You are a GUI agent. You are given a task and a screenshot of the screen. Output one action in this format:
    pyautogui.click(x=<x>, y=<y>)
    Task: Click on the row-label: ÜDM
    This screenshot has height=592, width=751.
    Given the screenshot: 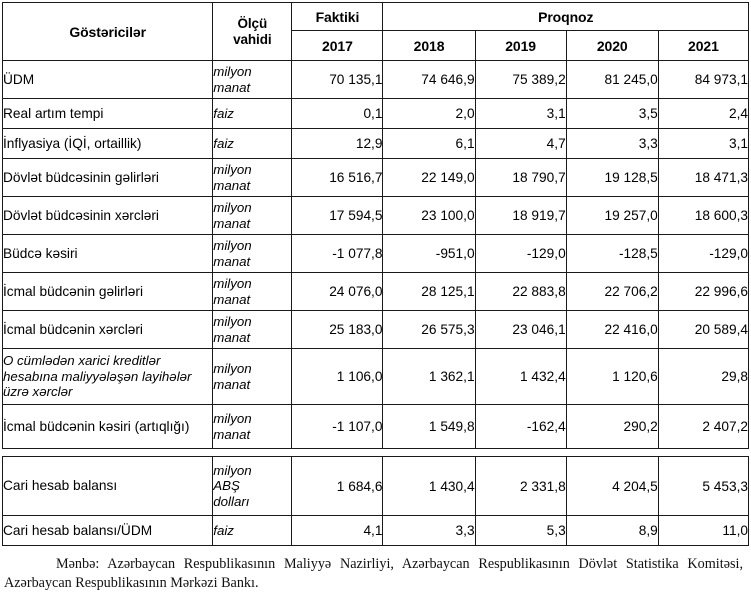 What is the action you would take?
    pyautogui.click(x=107, y=79)
    